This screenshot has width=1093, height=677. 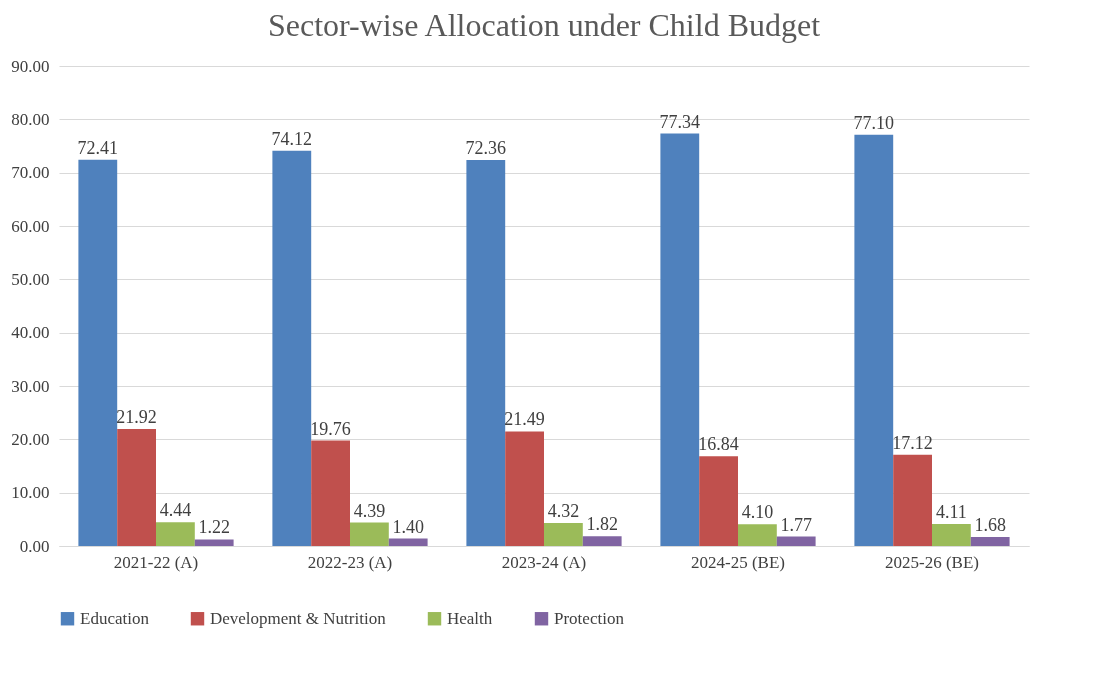 I want to click on legend-label: Protection, so click(x=589, y=618).